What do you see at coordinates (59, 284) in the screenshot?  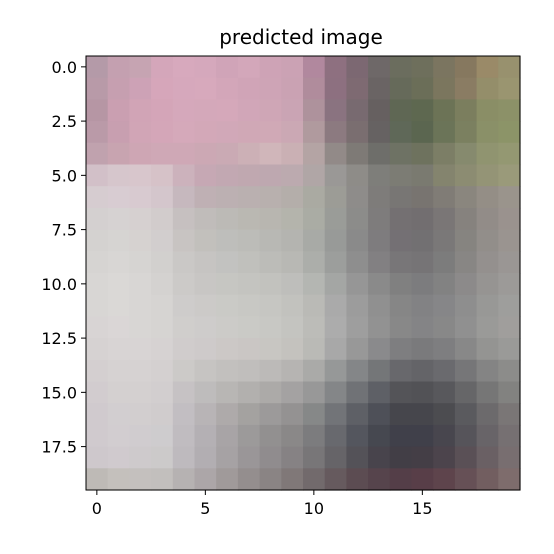 I see `y-tick-label: 10.0` at bounding box center [59, 284].